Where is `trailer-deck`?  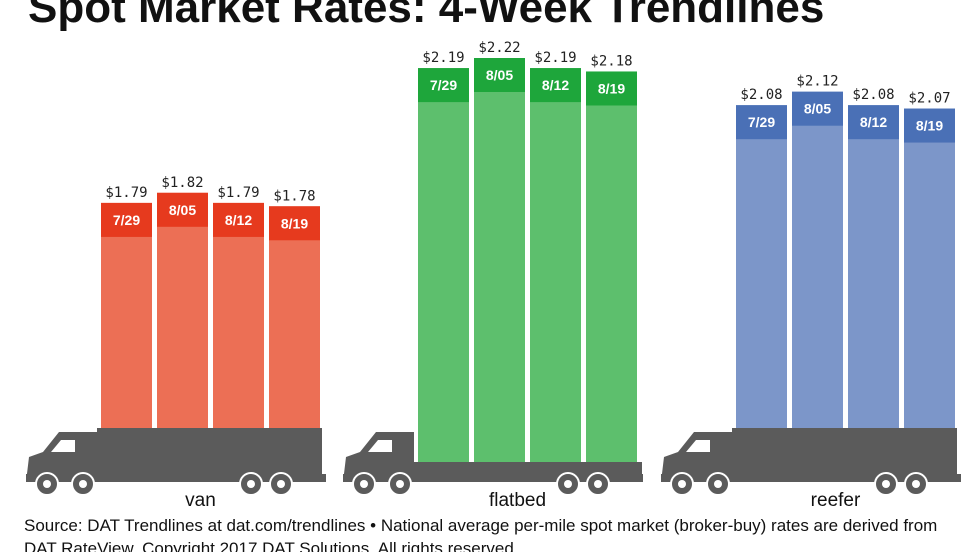
trailer-deck is located at coordinates (528, 468).